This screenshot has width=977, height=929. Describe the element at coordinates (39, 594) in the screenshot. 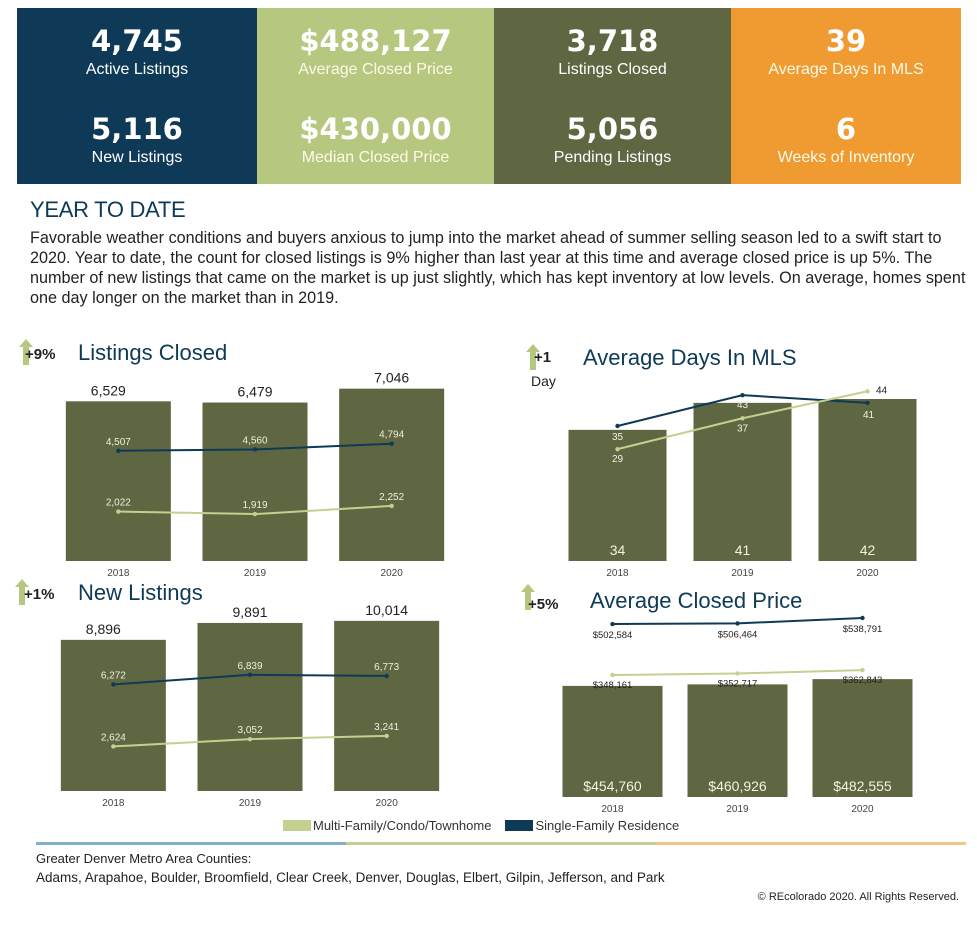

I see `percent-change-badge: +1%` at that location.